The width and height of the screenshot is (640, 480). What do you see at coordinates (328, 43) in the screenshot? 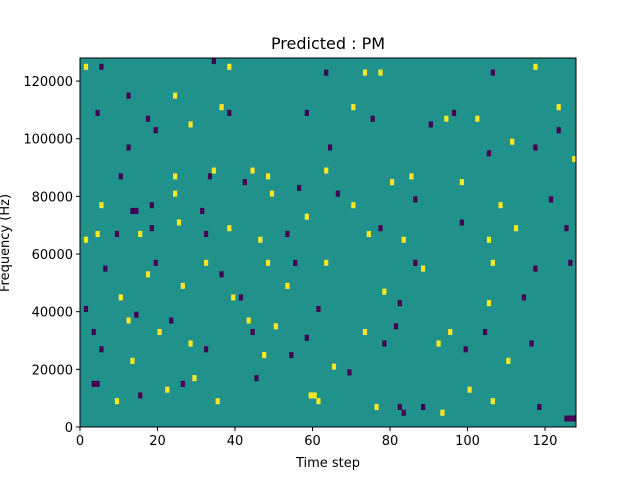
I see `chart-title: Predicted : PM` at bounding box center [328, 43].